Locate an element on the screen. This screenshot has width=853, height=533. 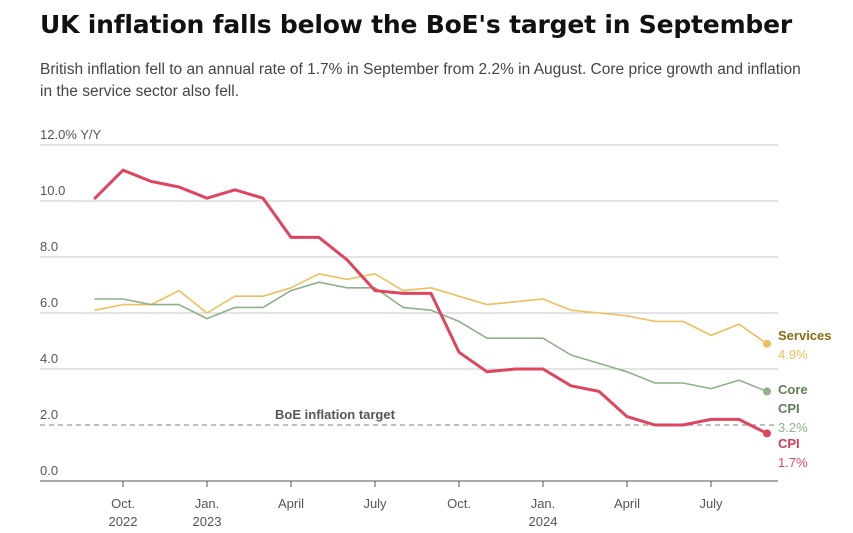
y-tick-label: 8.0 is located at coordinates (49, 246).